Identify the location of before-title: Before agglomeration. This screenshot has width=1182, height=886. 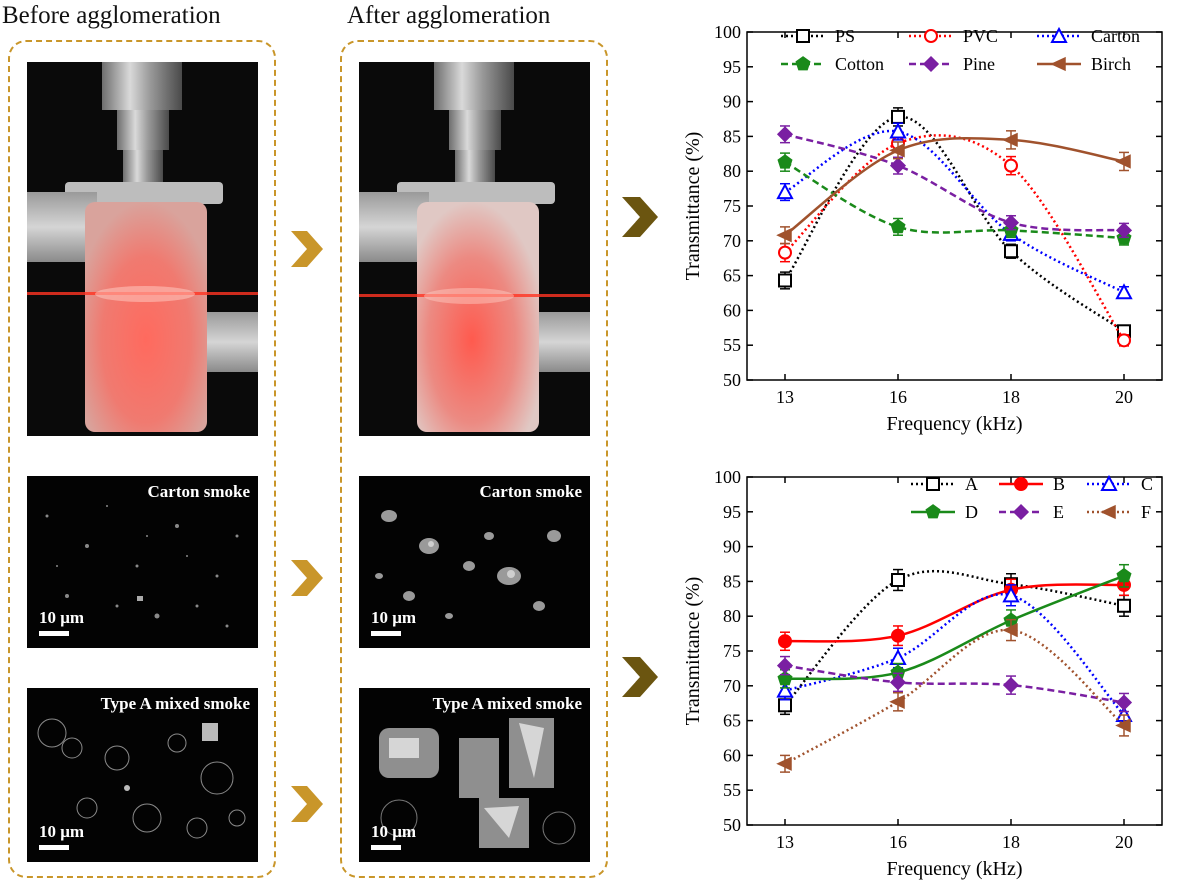
(111, 15).